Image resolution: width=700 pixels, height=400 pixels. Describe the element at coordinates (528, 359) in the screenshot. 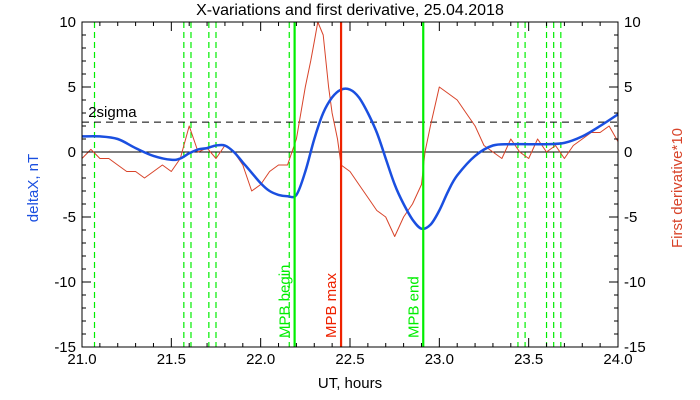

I see `x-tick-label: 23.5` at that location.